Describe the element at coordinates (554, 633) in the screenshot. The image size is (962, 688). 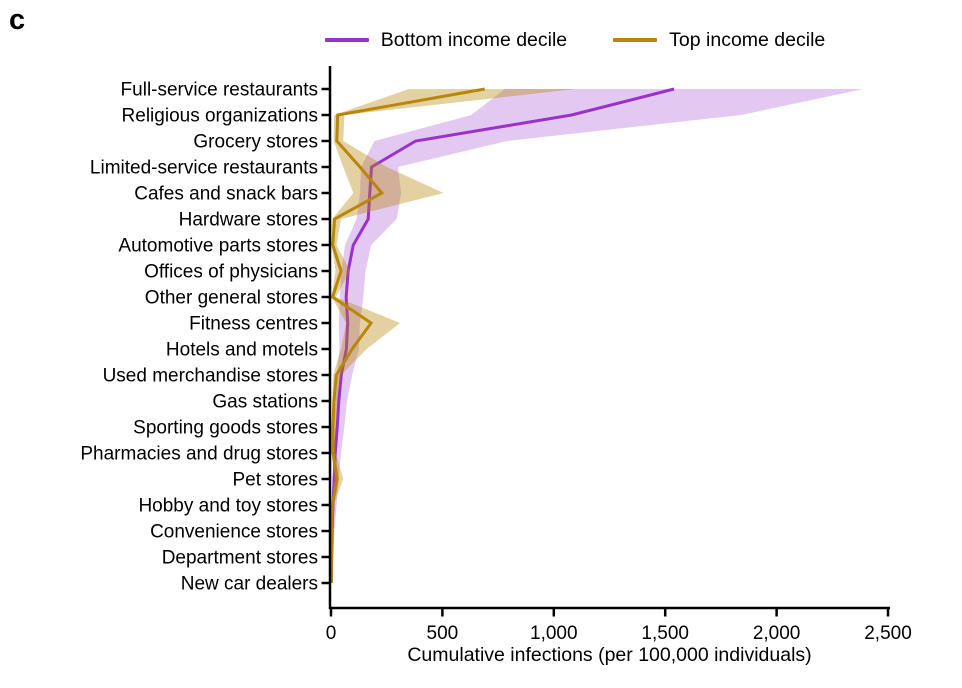
I see `x-tick-label: 1,000` at that location.